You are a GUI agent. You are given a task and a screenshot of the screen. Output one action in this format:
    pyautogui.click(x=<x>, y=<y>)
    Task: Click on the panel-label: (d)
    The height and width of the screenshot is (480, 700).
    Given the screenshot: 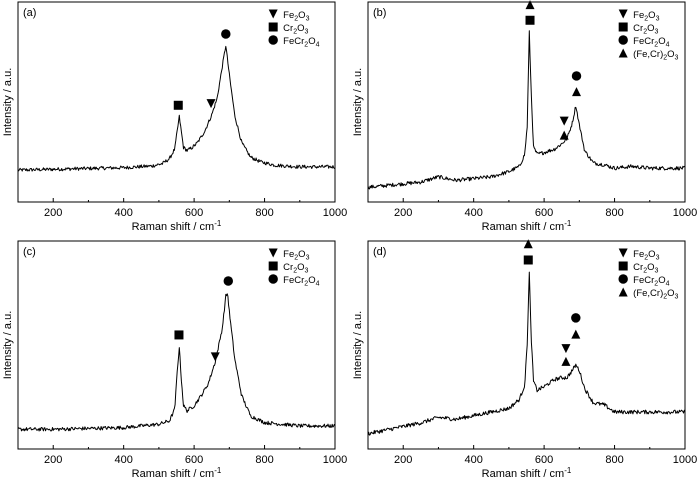 What is the action you would take?
    pyautogui.click(x=379, y=252)
    